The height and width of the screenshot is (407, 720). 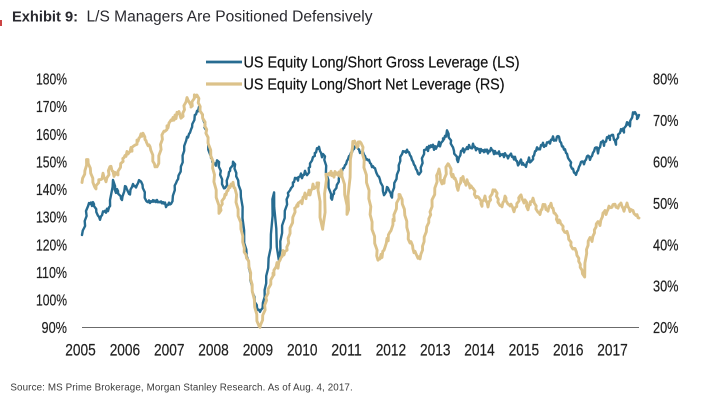 What do you see at coordinates (666, 287) in the screenshot?
I see `svg-text: 30%` at bounding box center [666, 287].